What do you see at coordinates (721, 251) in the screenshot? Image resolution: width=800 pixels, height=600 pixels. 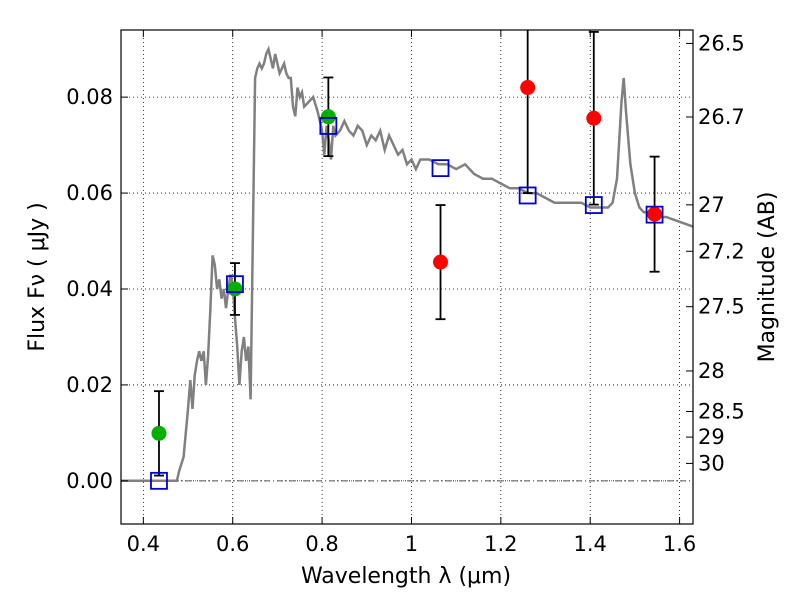 I see `magnitude-tick-label: 27.2` at bounding box center [721, 251].